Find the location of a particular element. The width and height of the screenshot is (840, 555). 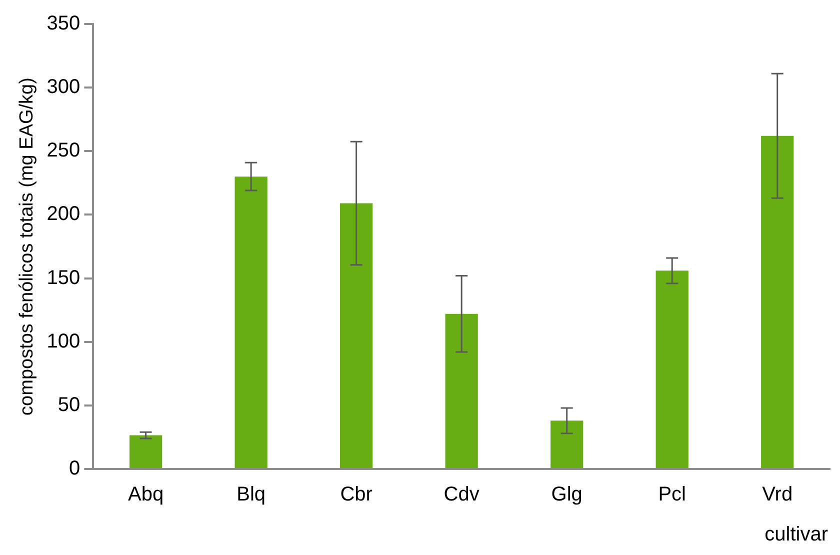

y-tick-label: 100 is located at coordinates (63, 341).